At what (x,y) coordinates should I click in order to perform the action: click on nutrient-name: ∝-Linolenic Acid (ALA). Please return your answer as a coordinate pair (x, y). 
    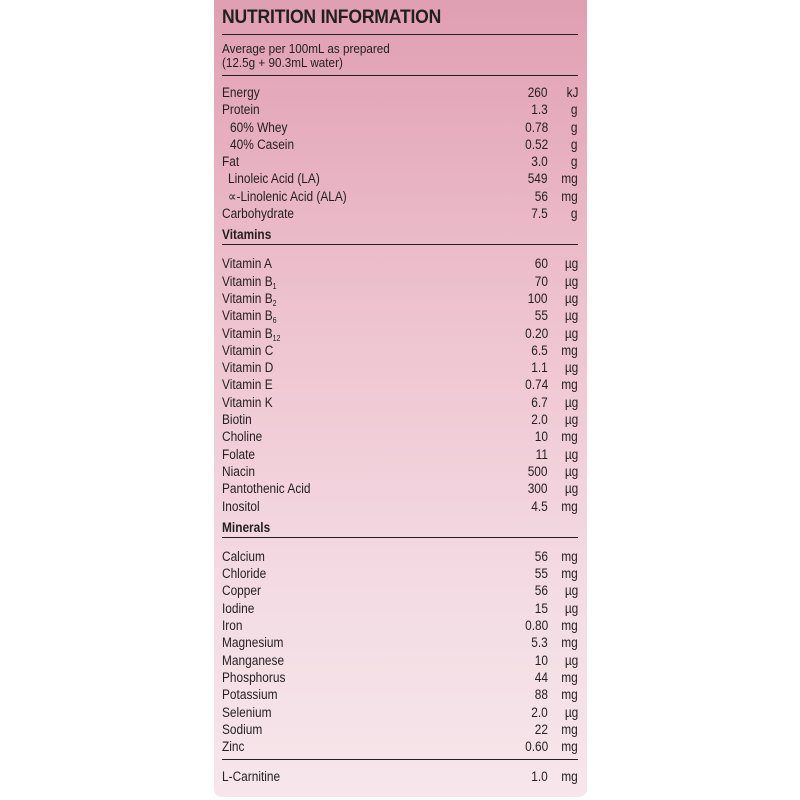
    Looking at the image, I should click on (287, 196).